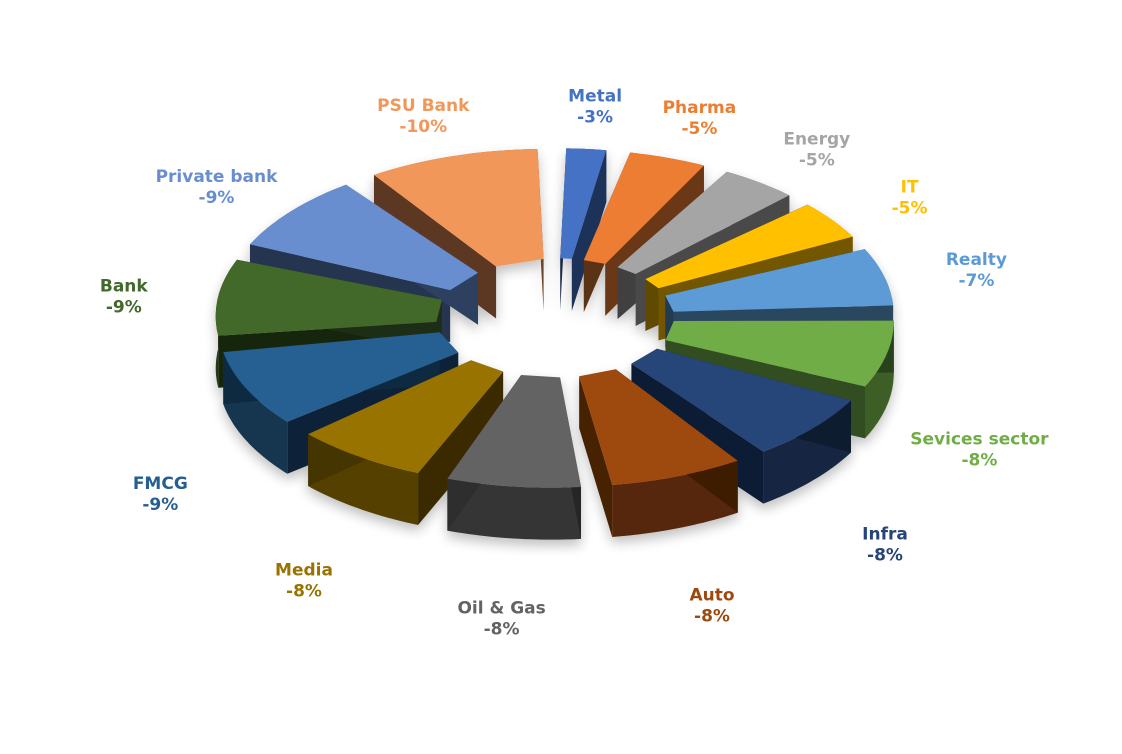 This screenshot has height=754, width=1122. Describe the element at coordinates (595, 97) in the screenshot. I see `label-metal-category: Metal` at that location.